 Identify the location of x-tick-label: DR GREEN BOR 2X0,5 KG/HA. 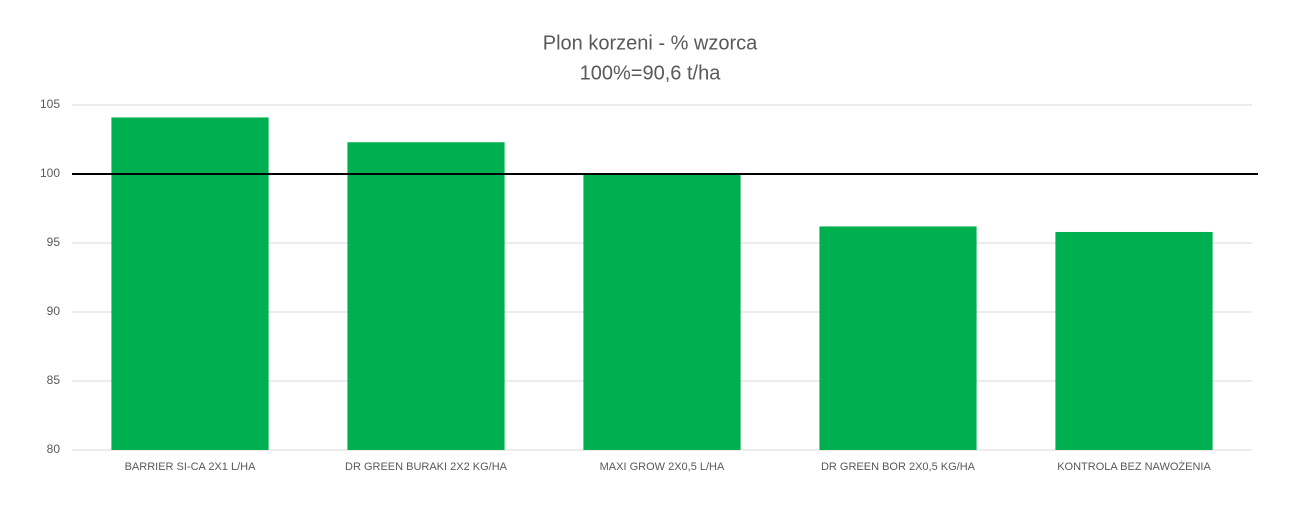
(898, 467).